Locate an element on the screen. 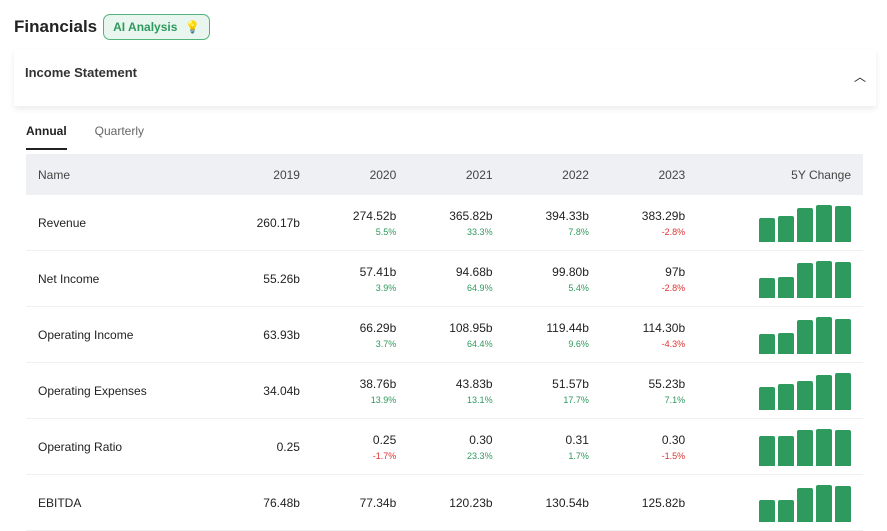  value-cell: 99.80b 5.4% is located at coordinates (552, 278).